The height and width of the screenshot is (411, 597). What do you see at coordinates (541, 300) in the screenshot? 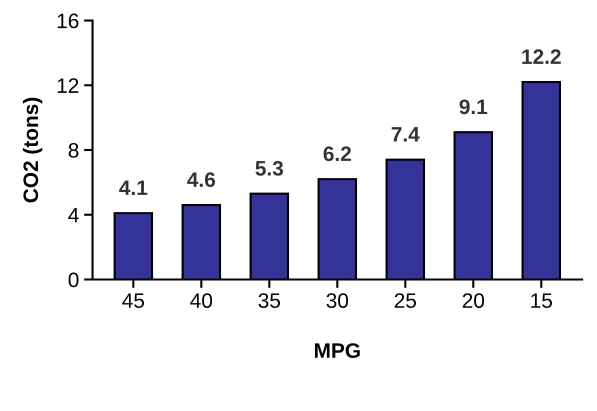
I see `x-tick-label: 15` at bounding box center [541, 300].